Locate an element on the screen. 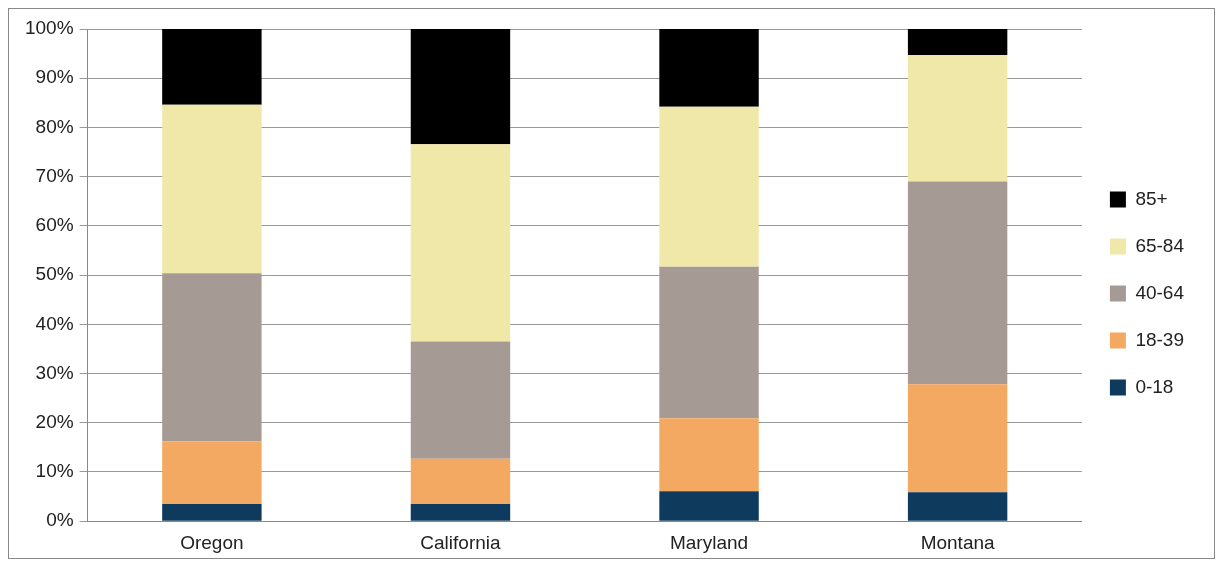 The height and width of the screenshot is (569, 1225). y-tick-label: 20% is located at coordinates (54, 421).